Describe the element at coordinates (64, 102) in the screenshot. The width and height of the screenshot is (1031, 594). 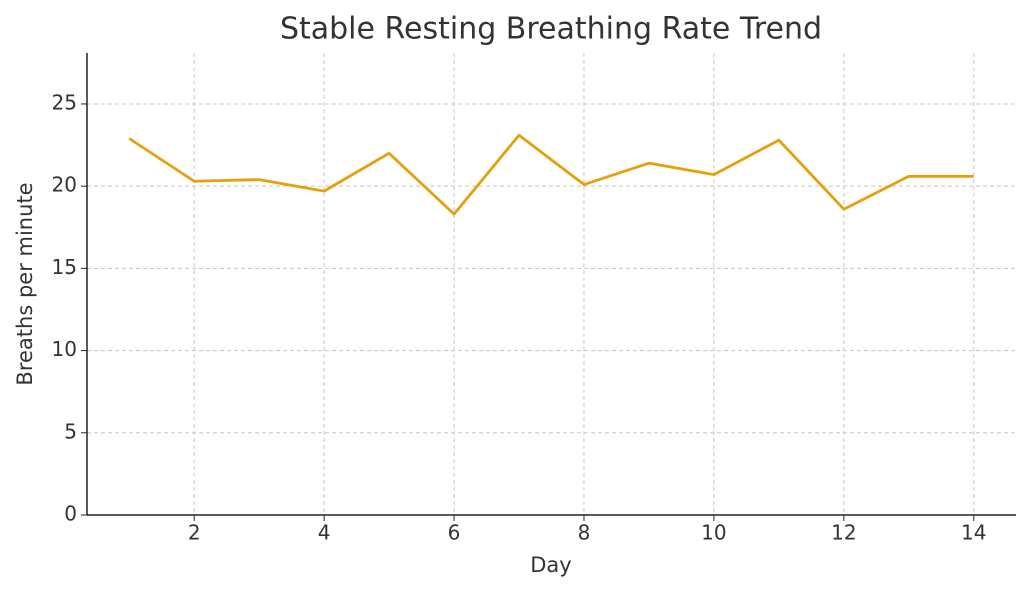
I see `y-tick-label: 25` at that location.